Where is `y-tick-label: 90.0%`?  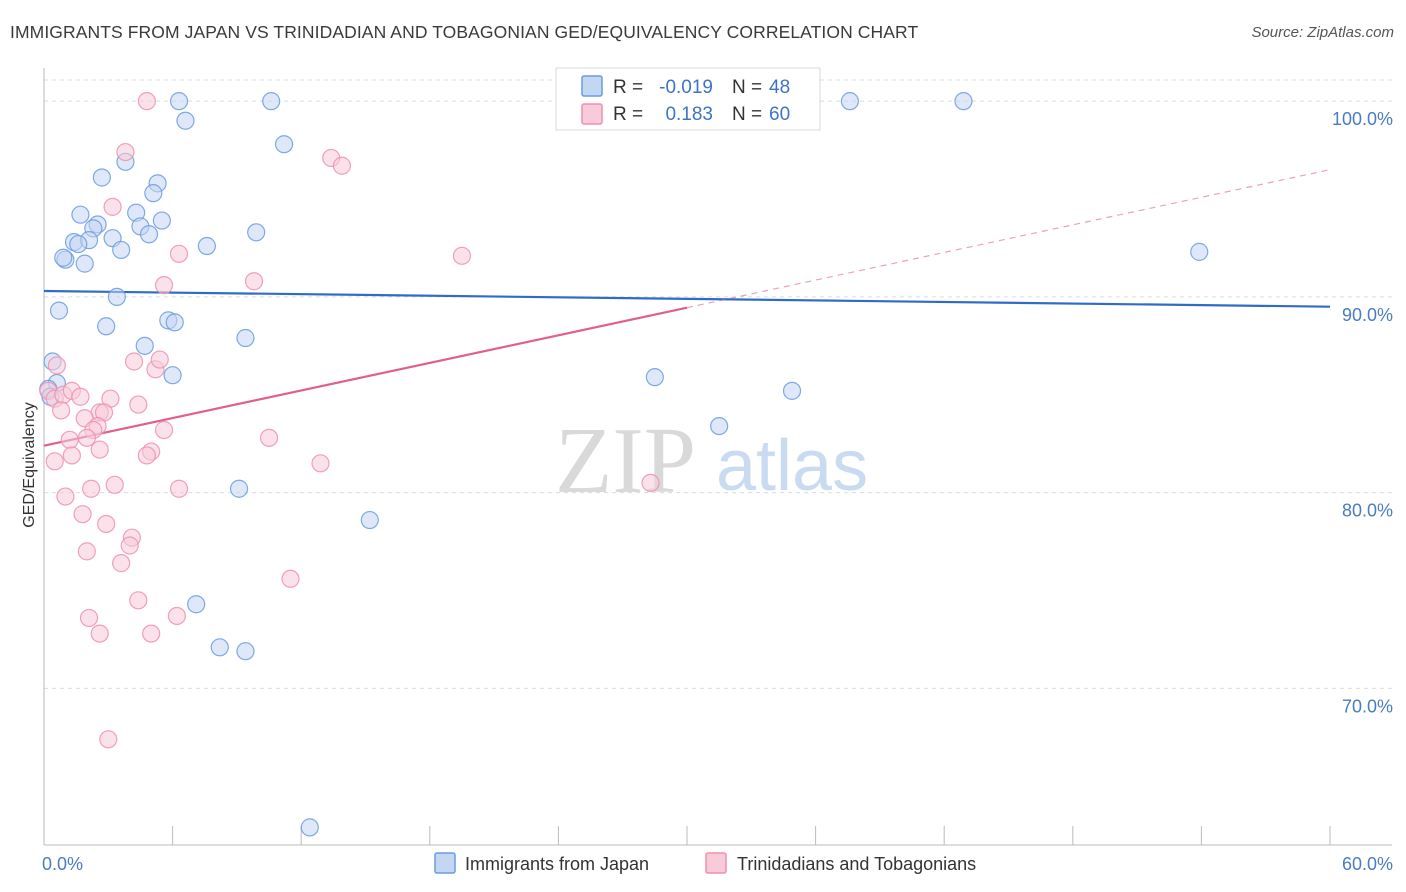
y-tick-label: 90.0% is located at coordinates (1367, 315).